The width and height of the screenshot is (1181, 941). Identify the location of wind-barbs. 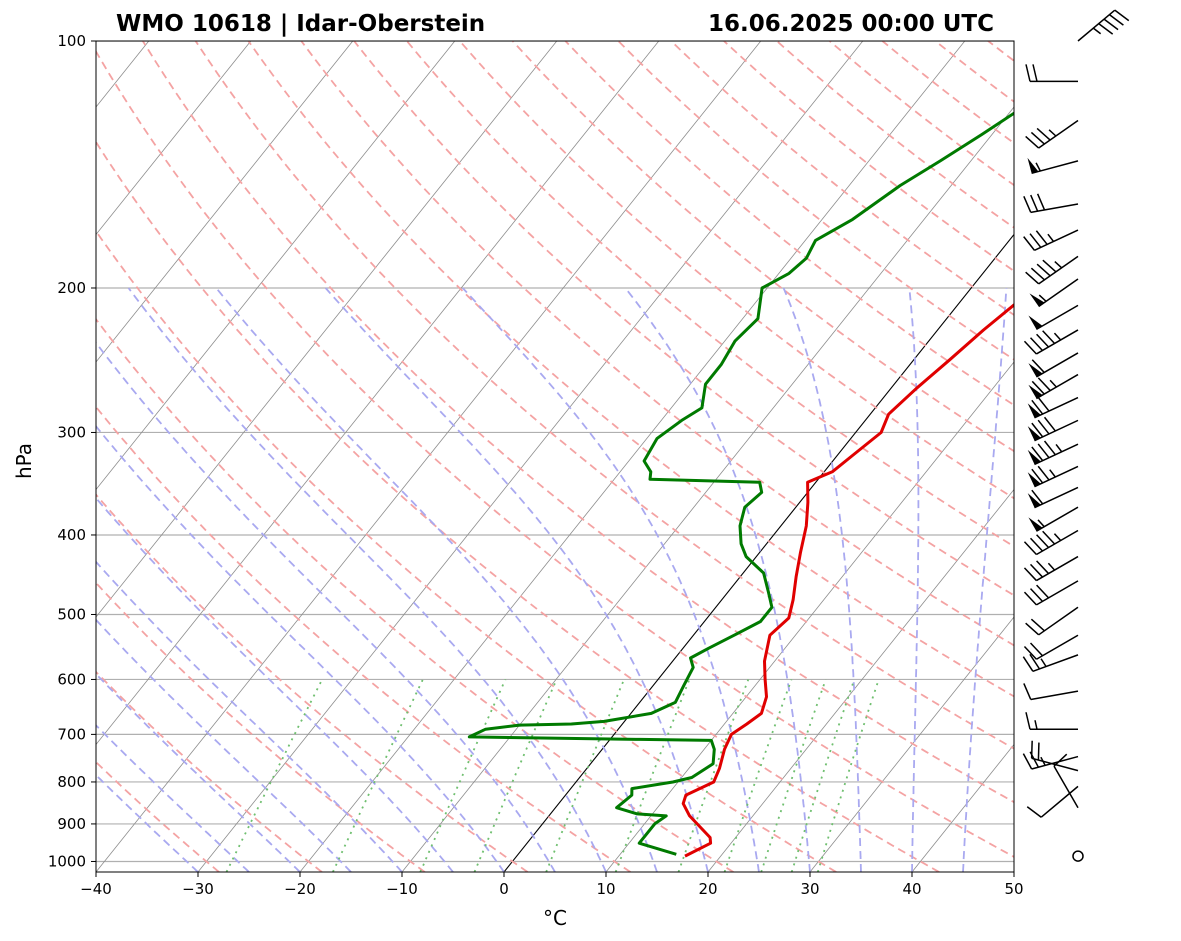
(1076, 435).